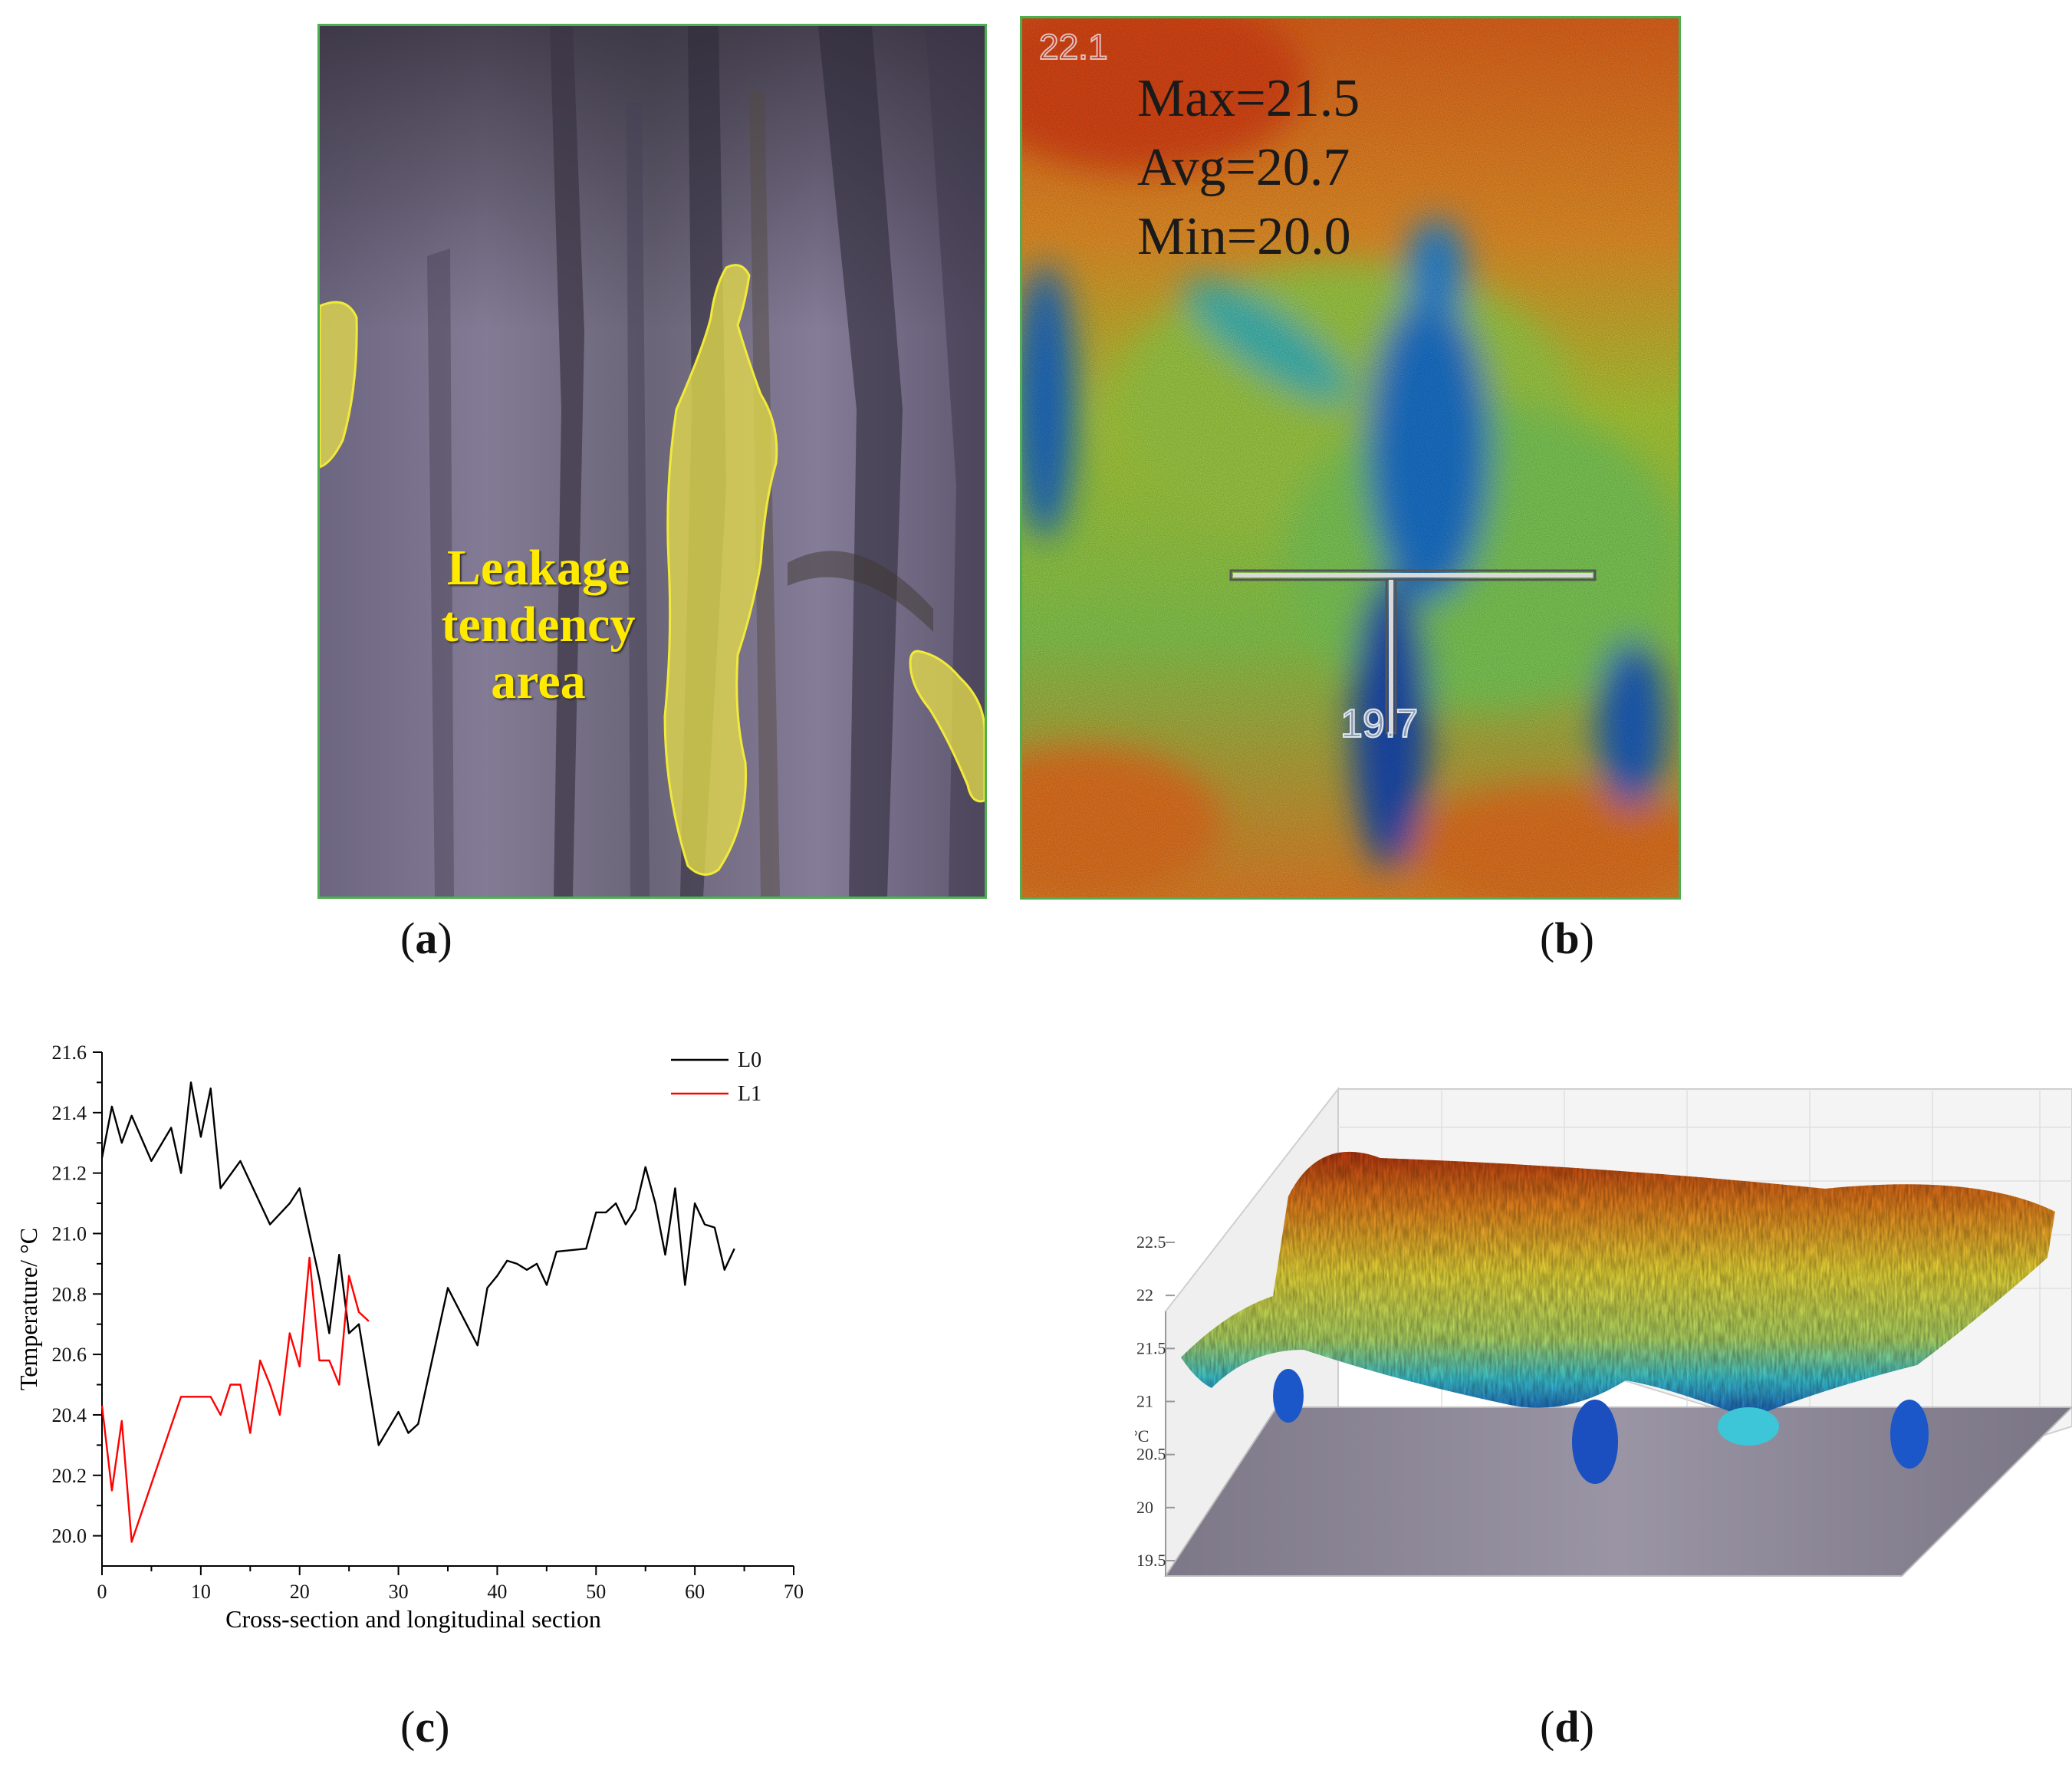 The width and height of the screenshot is (2072, 1770). Describe the element at coordinates (69, 1294) in the screenshot. I see `y-tick-label: 20.8` at that location.